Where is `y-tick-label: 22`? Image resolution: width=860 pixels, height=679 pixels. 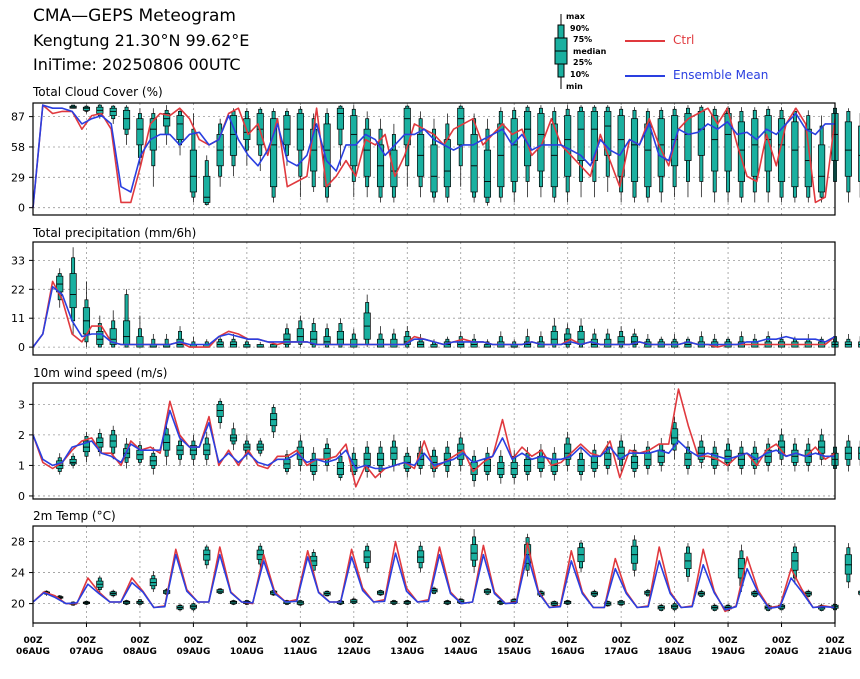 y-tick-label: 22 is located at coordinates (18, 289).